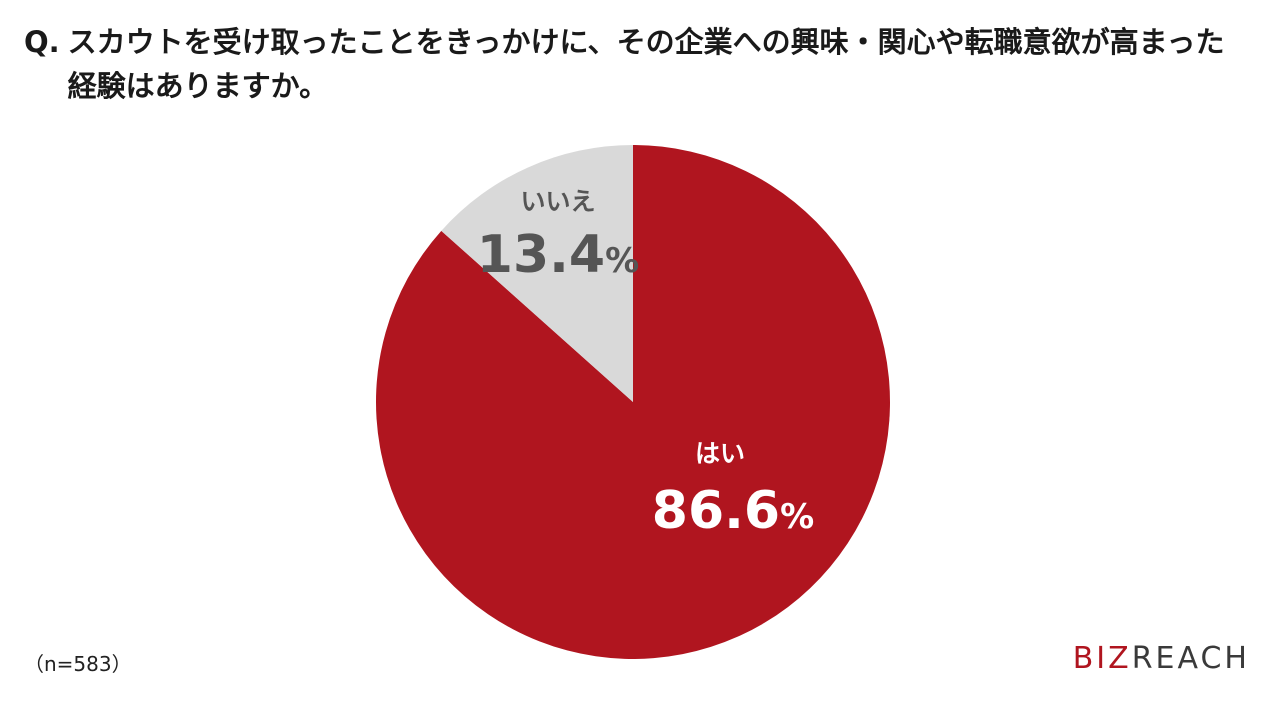  I want to click on slice-label-yes: はい, so click(720, 453).